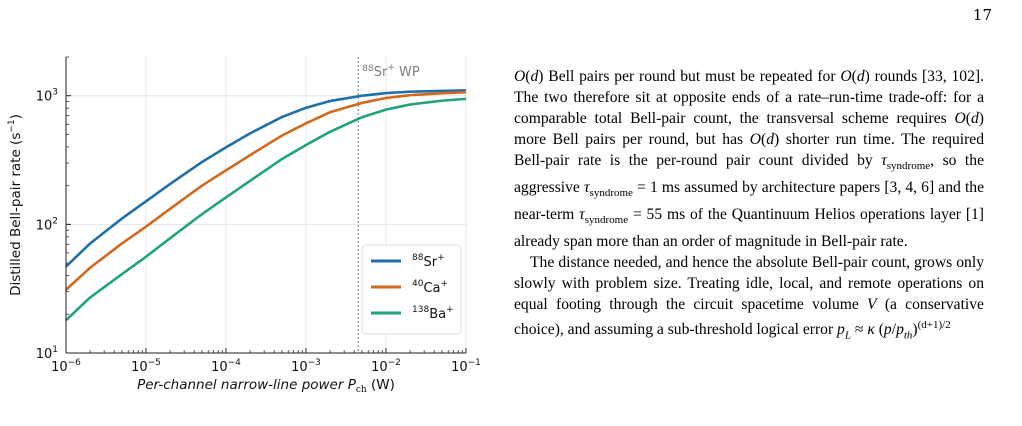 This screenshot has width=1022, height=426. Describe the element at coordinates (306, 366) in the screenshot. I see `x-tick-label: 10⁻³` at that location.